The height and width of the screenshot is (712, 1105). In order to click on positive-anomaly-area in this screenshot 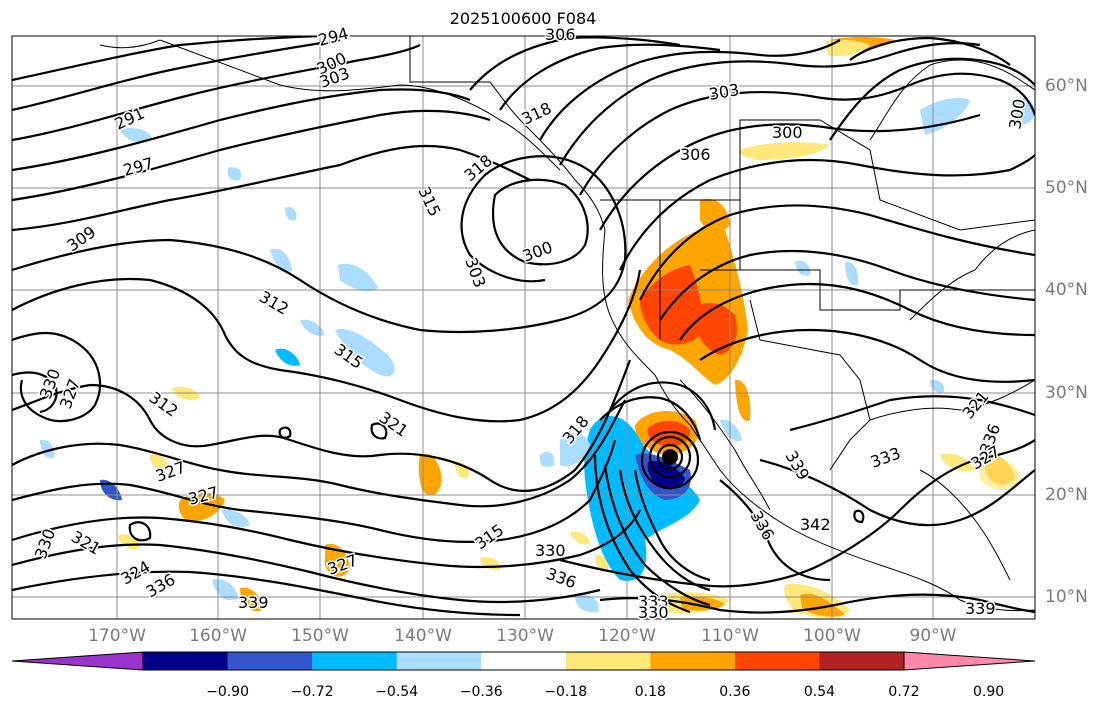, I will do `click(822, 605)`.